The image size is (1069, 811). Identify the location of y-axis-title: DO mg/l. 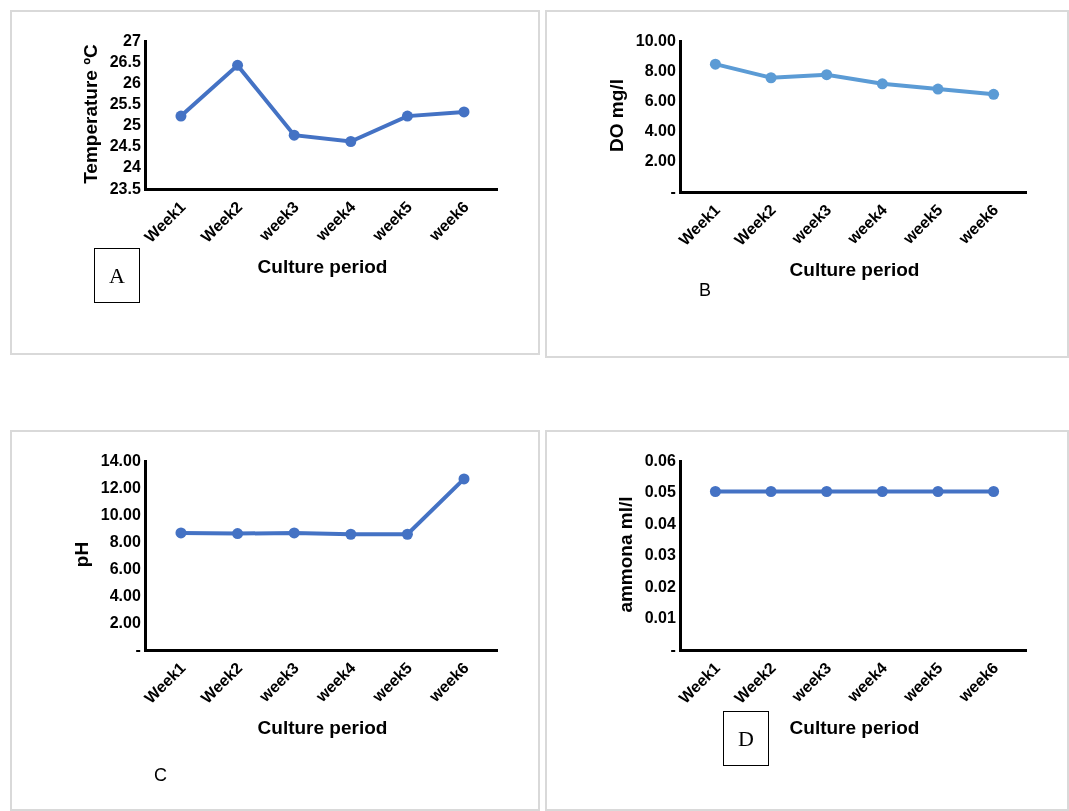
(616, 115).